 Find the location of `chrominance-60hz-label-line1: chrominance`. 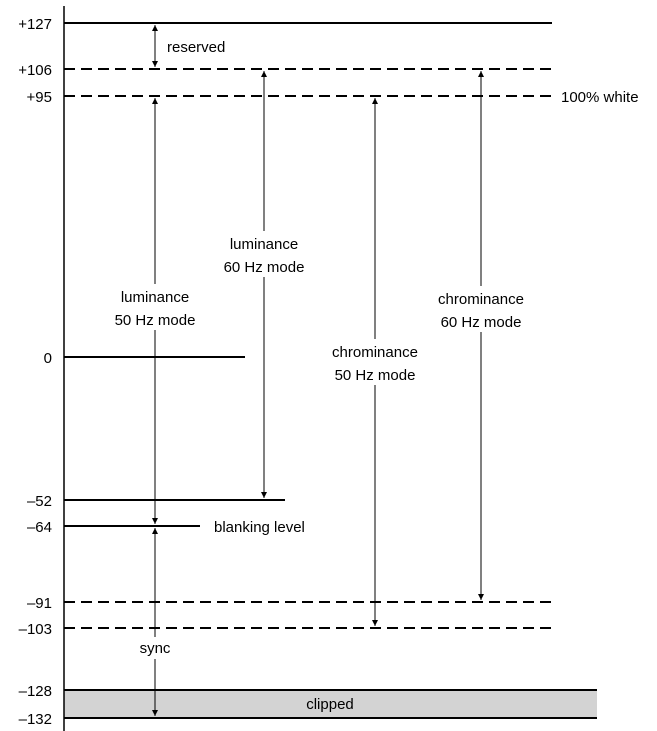

chrominance-60hz-label-line1: chrominance is located at coordinates (481, 299).